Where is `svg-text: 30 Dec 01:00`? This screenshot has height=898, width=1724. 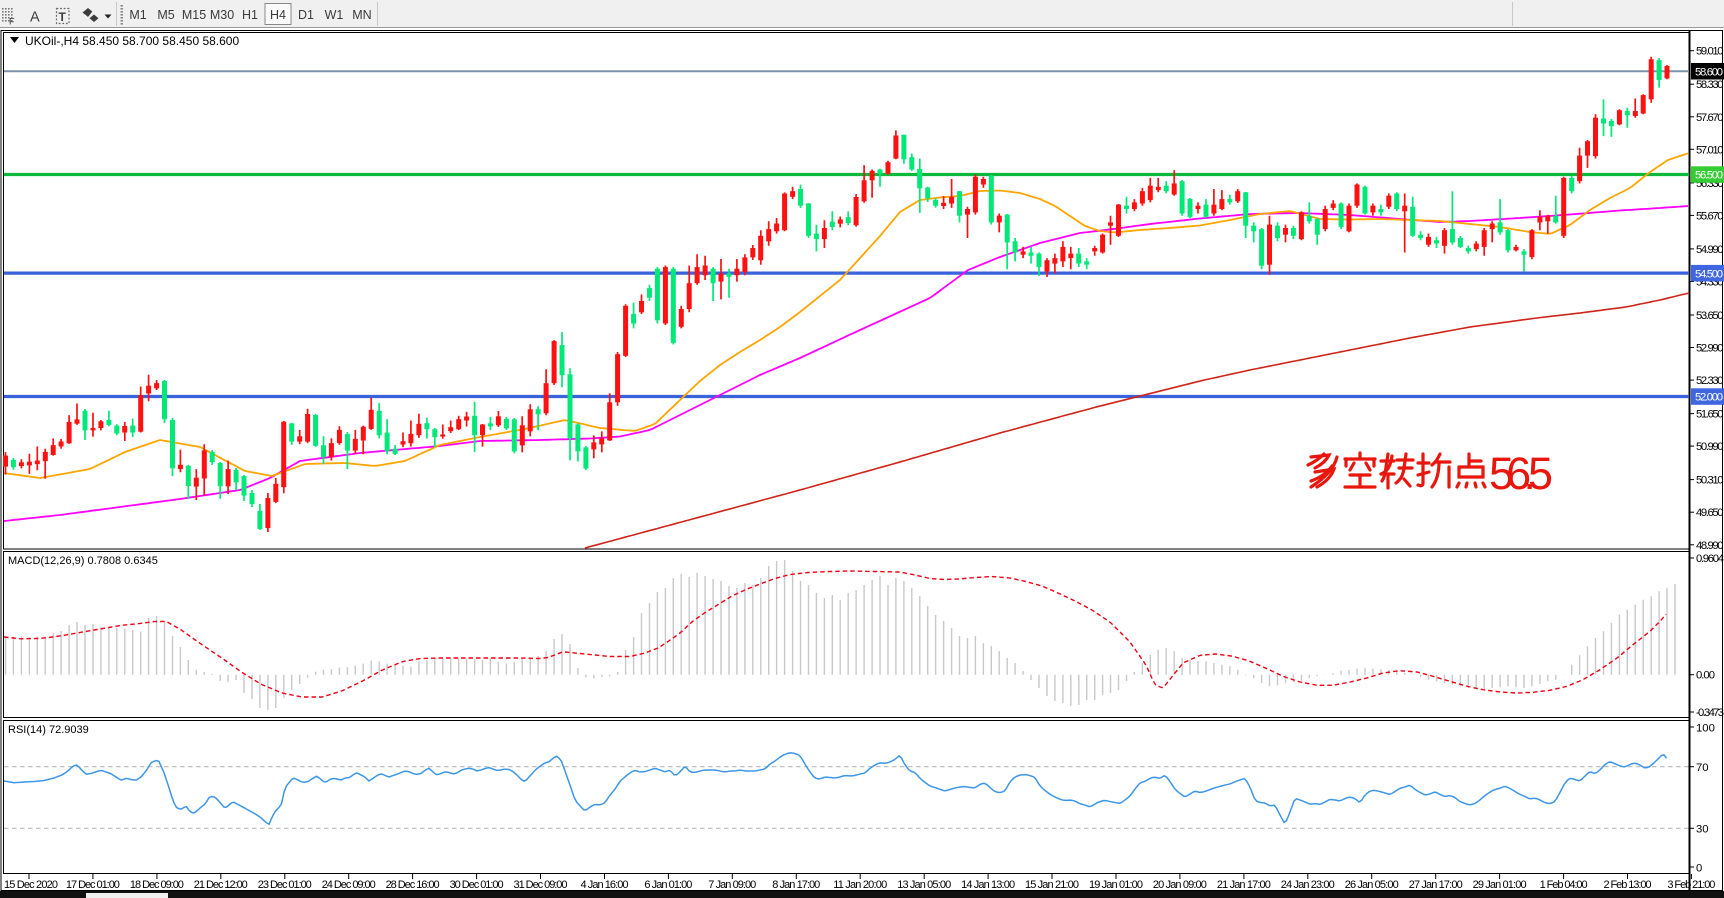 svg-text: 30 Dec 01:00 is located at coordinates (477, 885).